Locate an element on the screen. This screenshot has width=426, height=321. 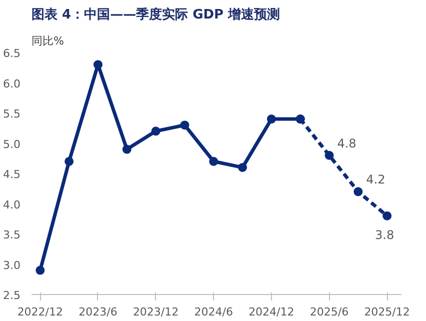
x-tick-label: 2023/12 is located at coordinates (155, 312).